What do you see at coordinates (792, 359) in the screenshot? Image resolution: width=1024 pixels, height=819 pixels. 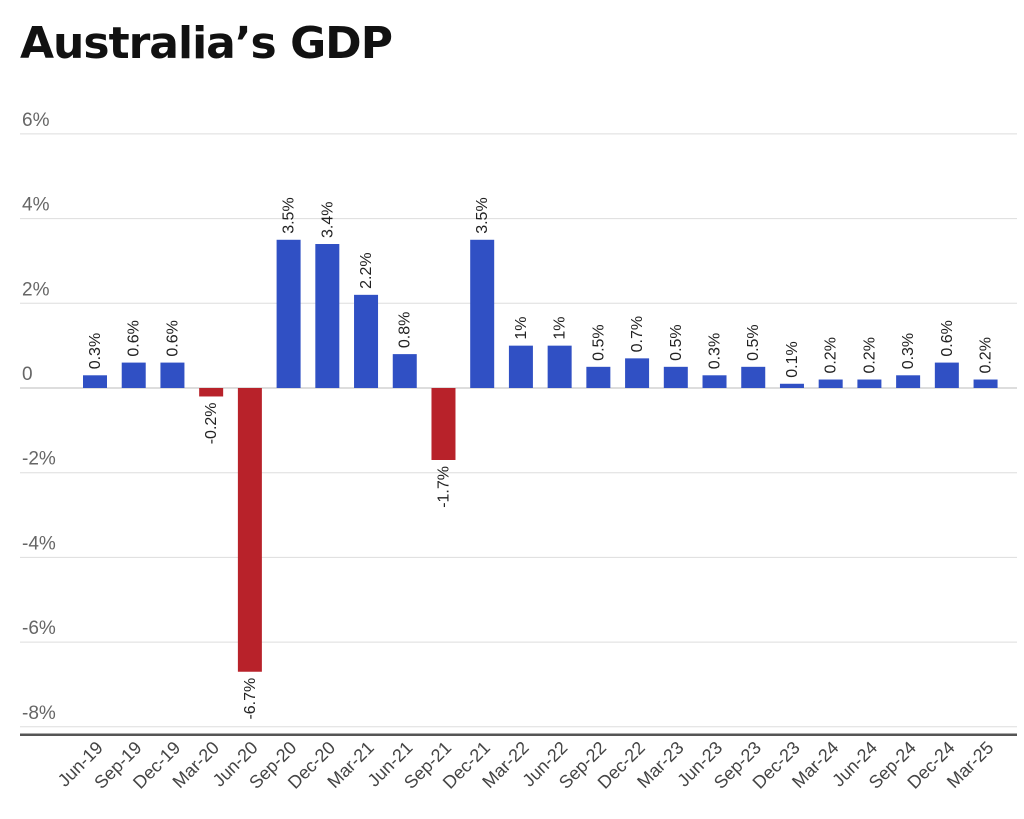 I see `data-label: 0.1%` at bounding box center [792, 359].